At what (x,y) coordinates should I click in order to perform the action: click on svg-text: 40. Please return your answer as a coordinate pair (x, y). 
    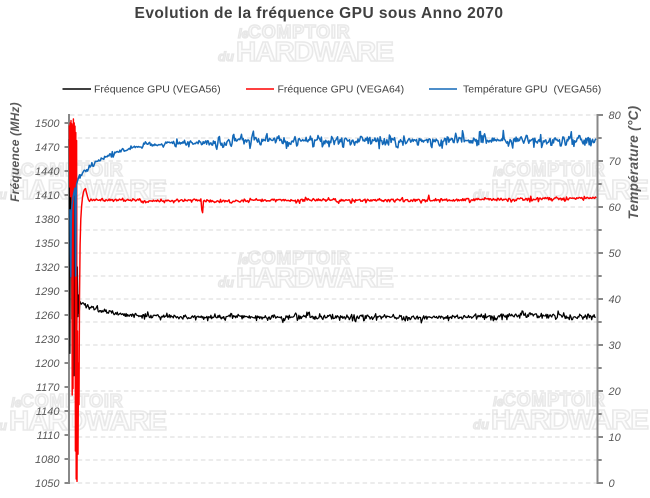
    Looking at the image, I should click on (615, 300).